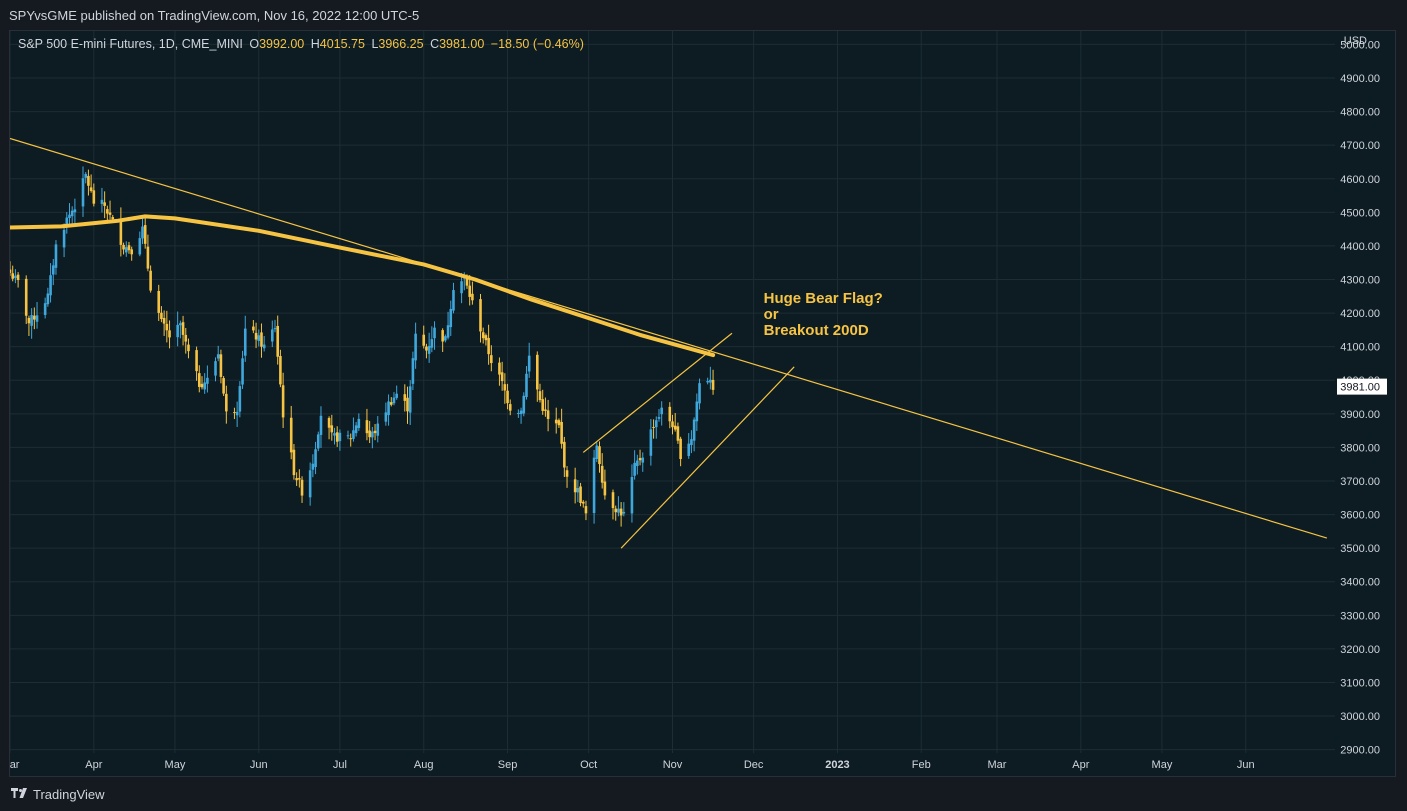 The width and height of the screenshot is (1407, 811). I want to click on price-tick-label: 4900.00, so click(1360, 79).